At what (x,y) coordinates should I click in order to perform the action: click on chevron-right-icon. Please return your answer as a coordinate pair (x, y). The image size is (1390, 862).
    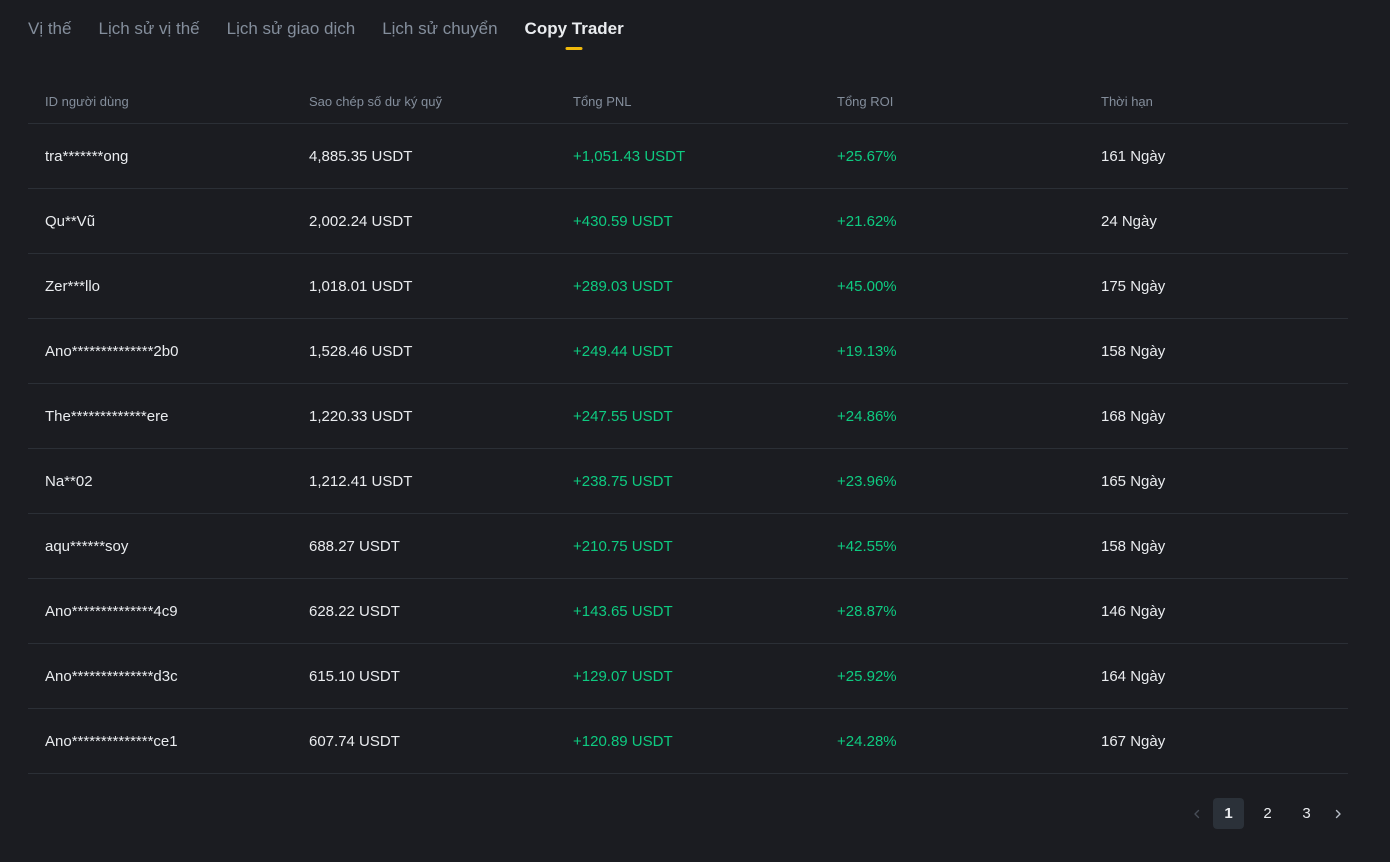
    Looking at the image, I should click on (1338, 813).